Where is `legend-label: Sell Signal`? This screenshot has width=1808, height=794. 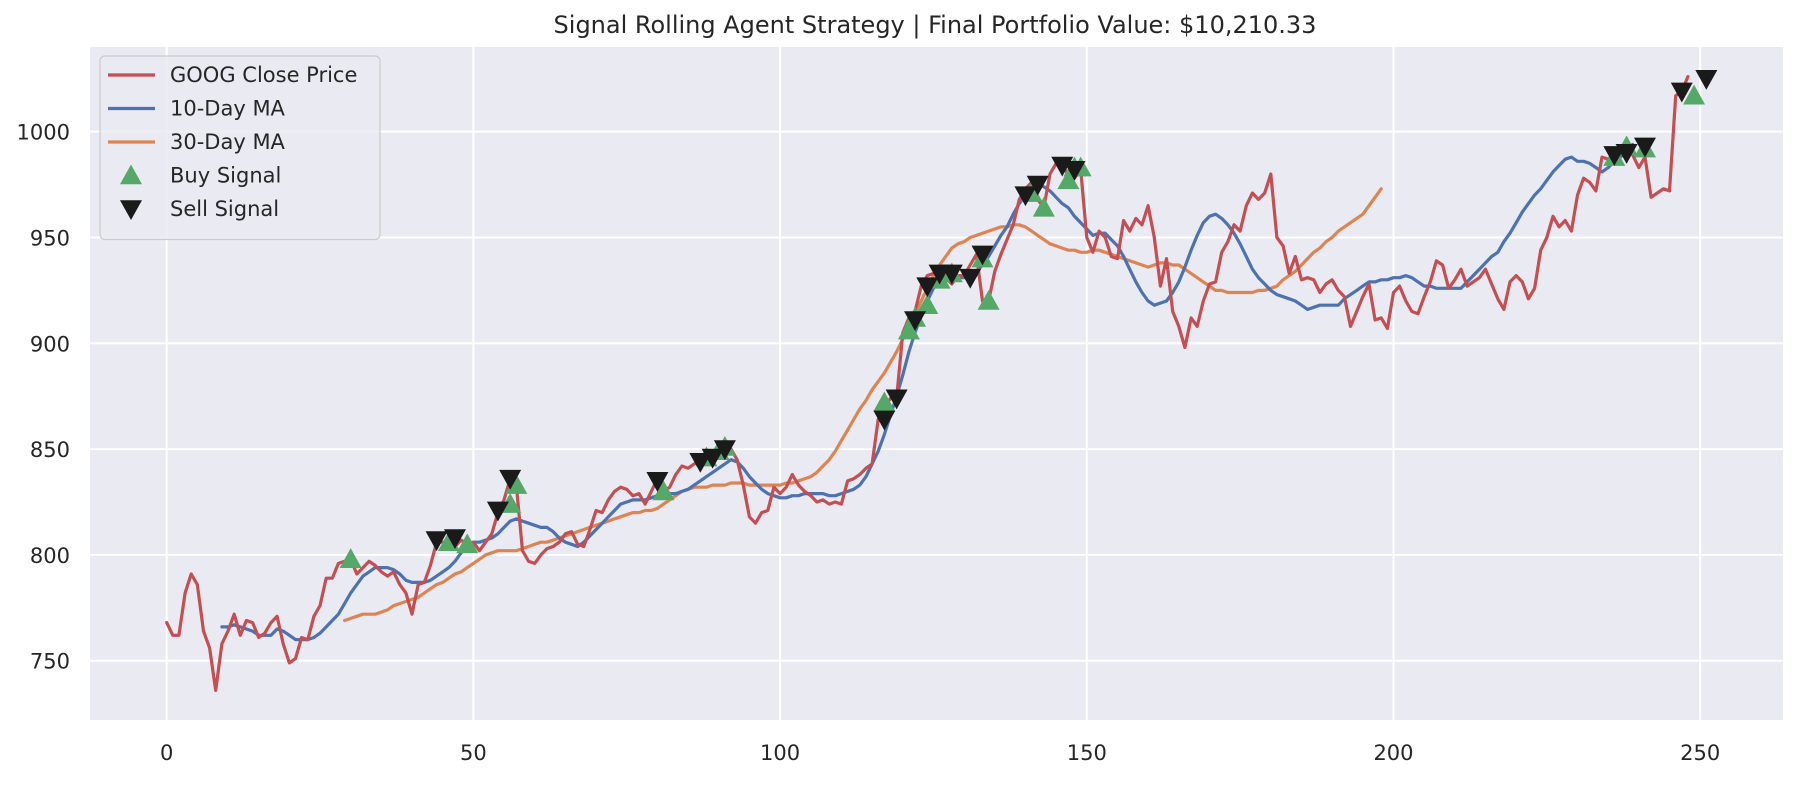
legend-label: Sell Signal is located at coordinates (224, 209).